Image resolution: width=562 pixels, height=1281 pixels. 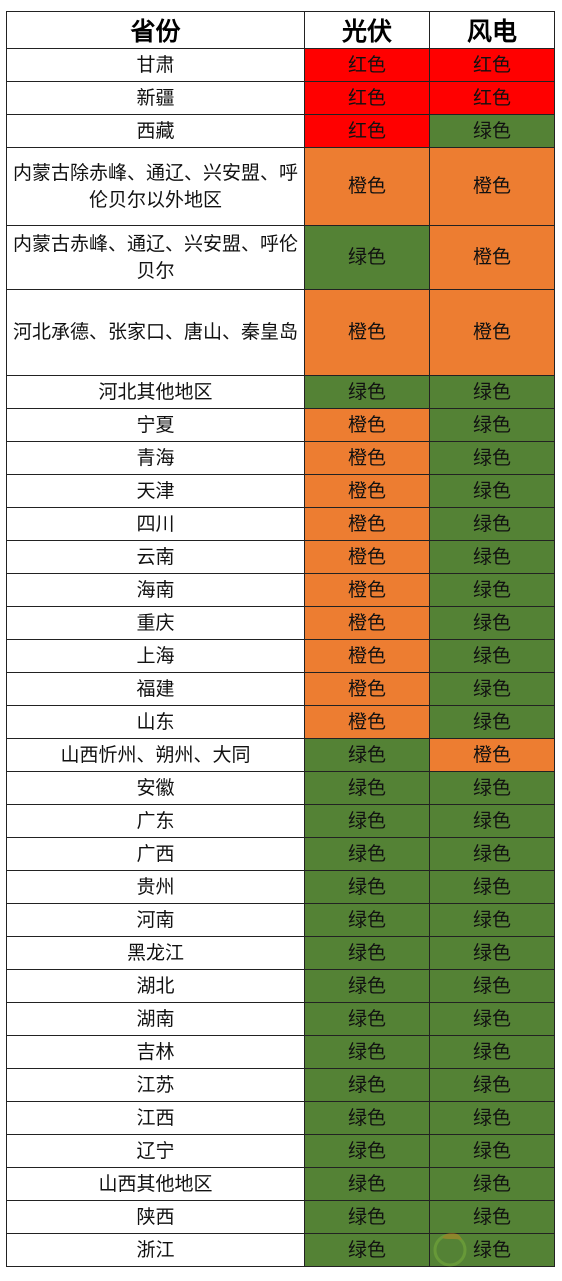 I want to click on table-row: 海南 橙色 绿色, so click(x=280, y=590).